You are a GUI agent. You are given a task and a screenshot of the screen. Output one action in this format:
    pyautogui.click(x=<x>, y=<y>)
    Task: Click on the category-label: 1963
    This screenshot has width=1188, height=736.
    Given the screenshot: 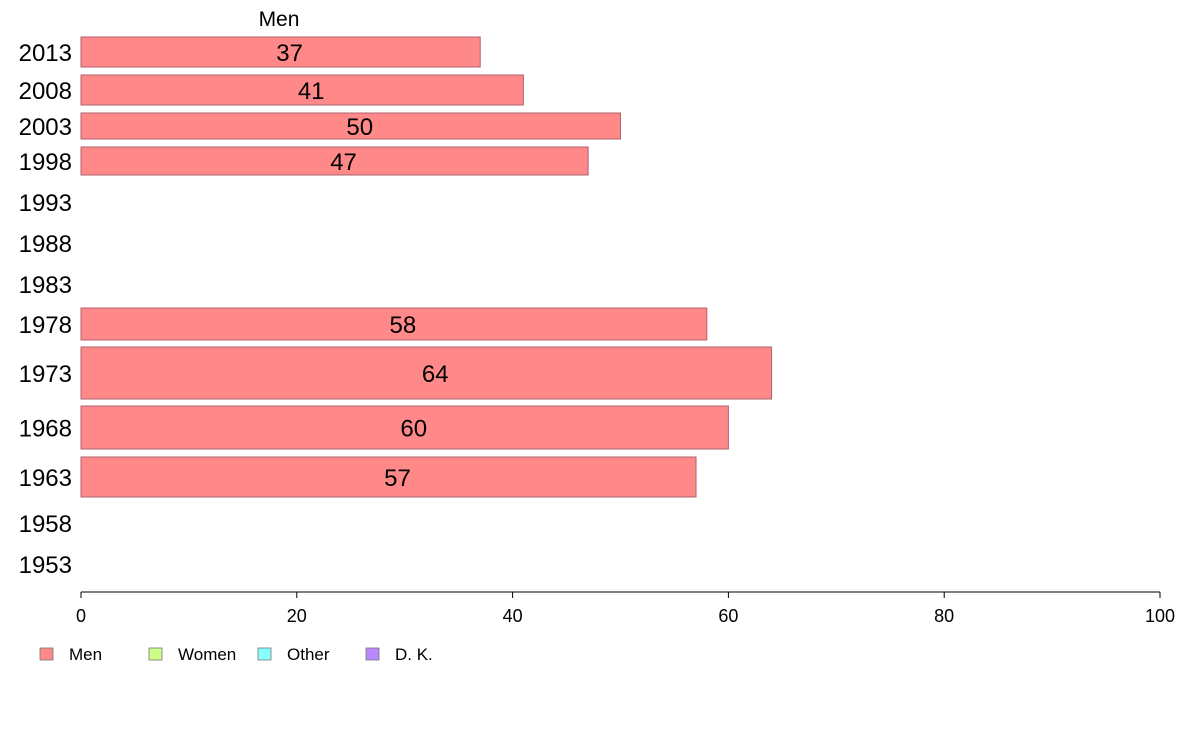 What is the action you would take?
    pyautogui.click(x=45, y=478)
    